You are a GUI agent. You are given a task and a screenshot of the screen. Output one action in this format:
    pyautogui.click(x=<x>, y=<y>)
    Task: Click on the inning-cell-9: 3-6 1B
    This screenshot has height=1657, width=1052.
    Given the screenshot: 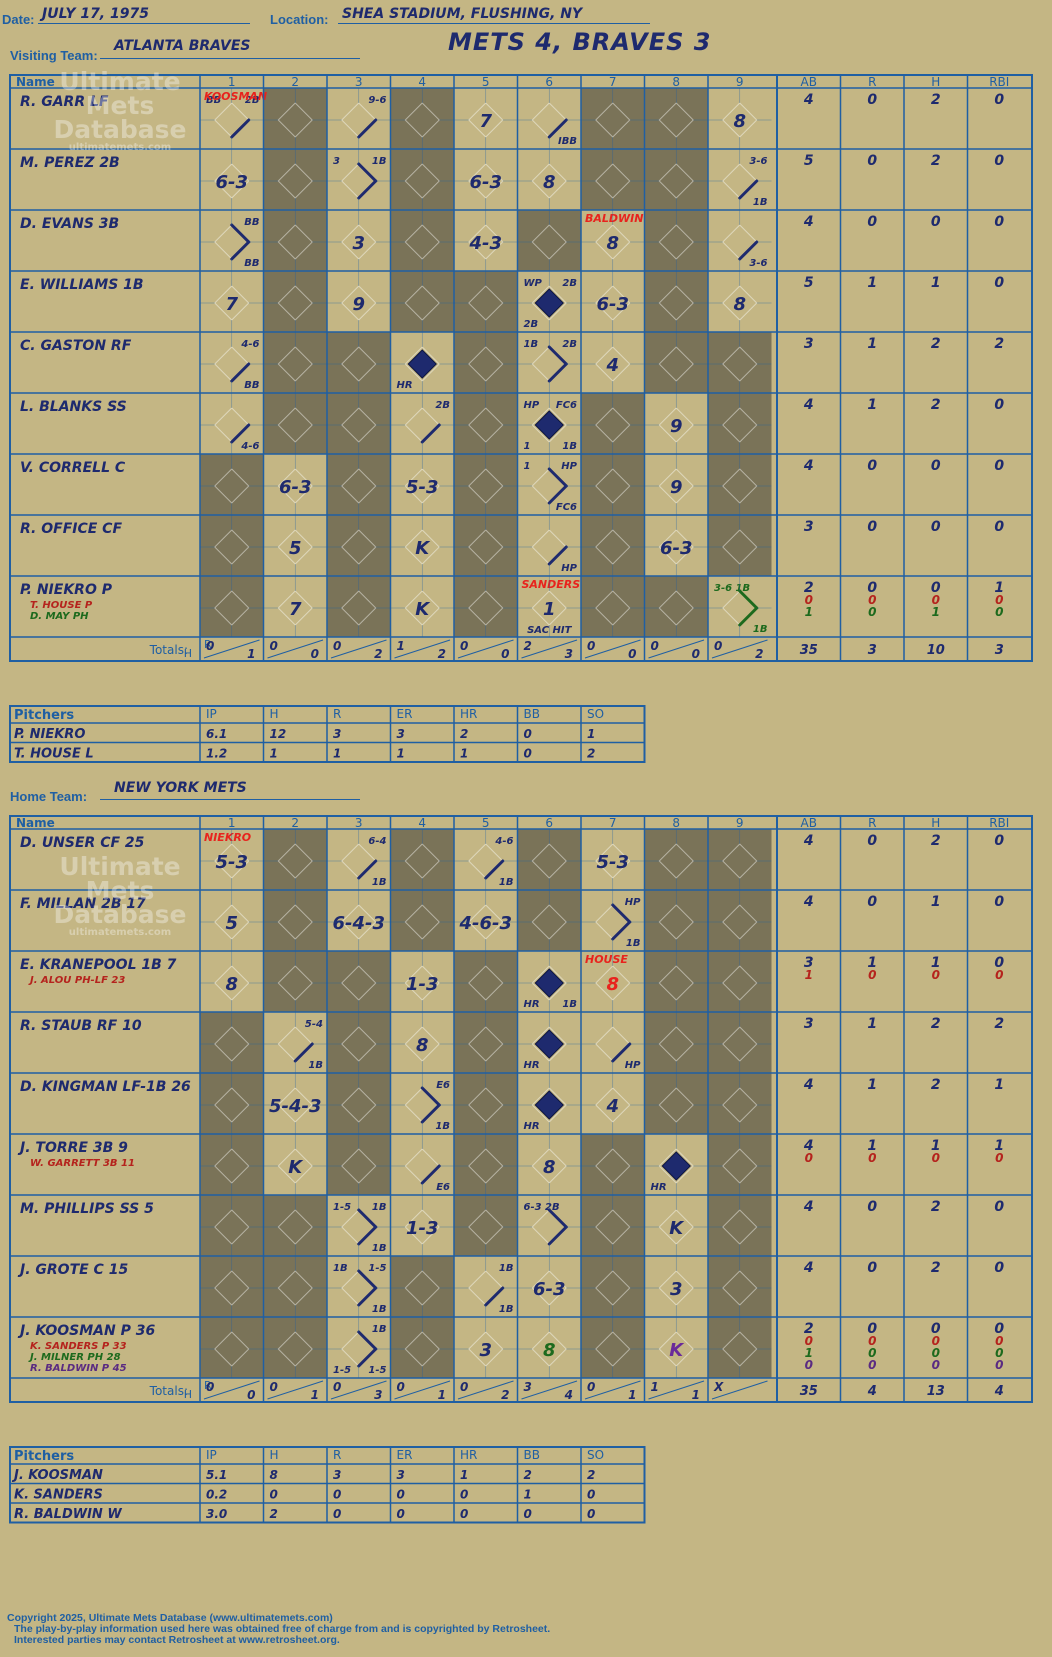 What is the action you would take?
    pyautogui.click(x=745, y=182)
    